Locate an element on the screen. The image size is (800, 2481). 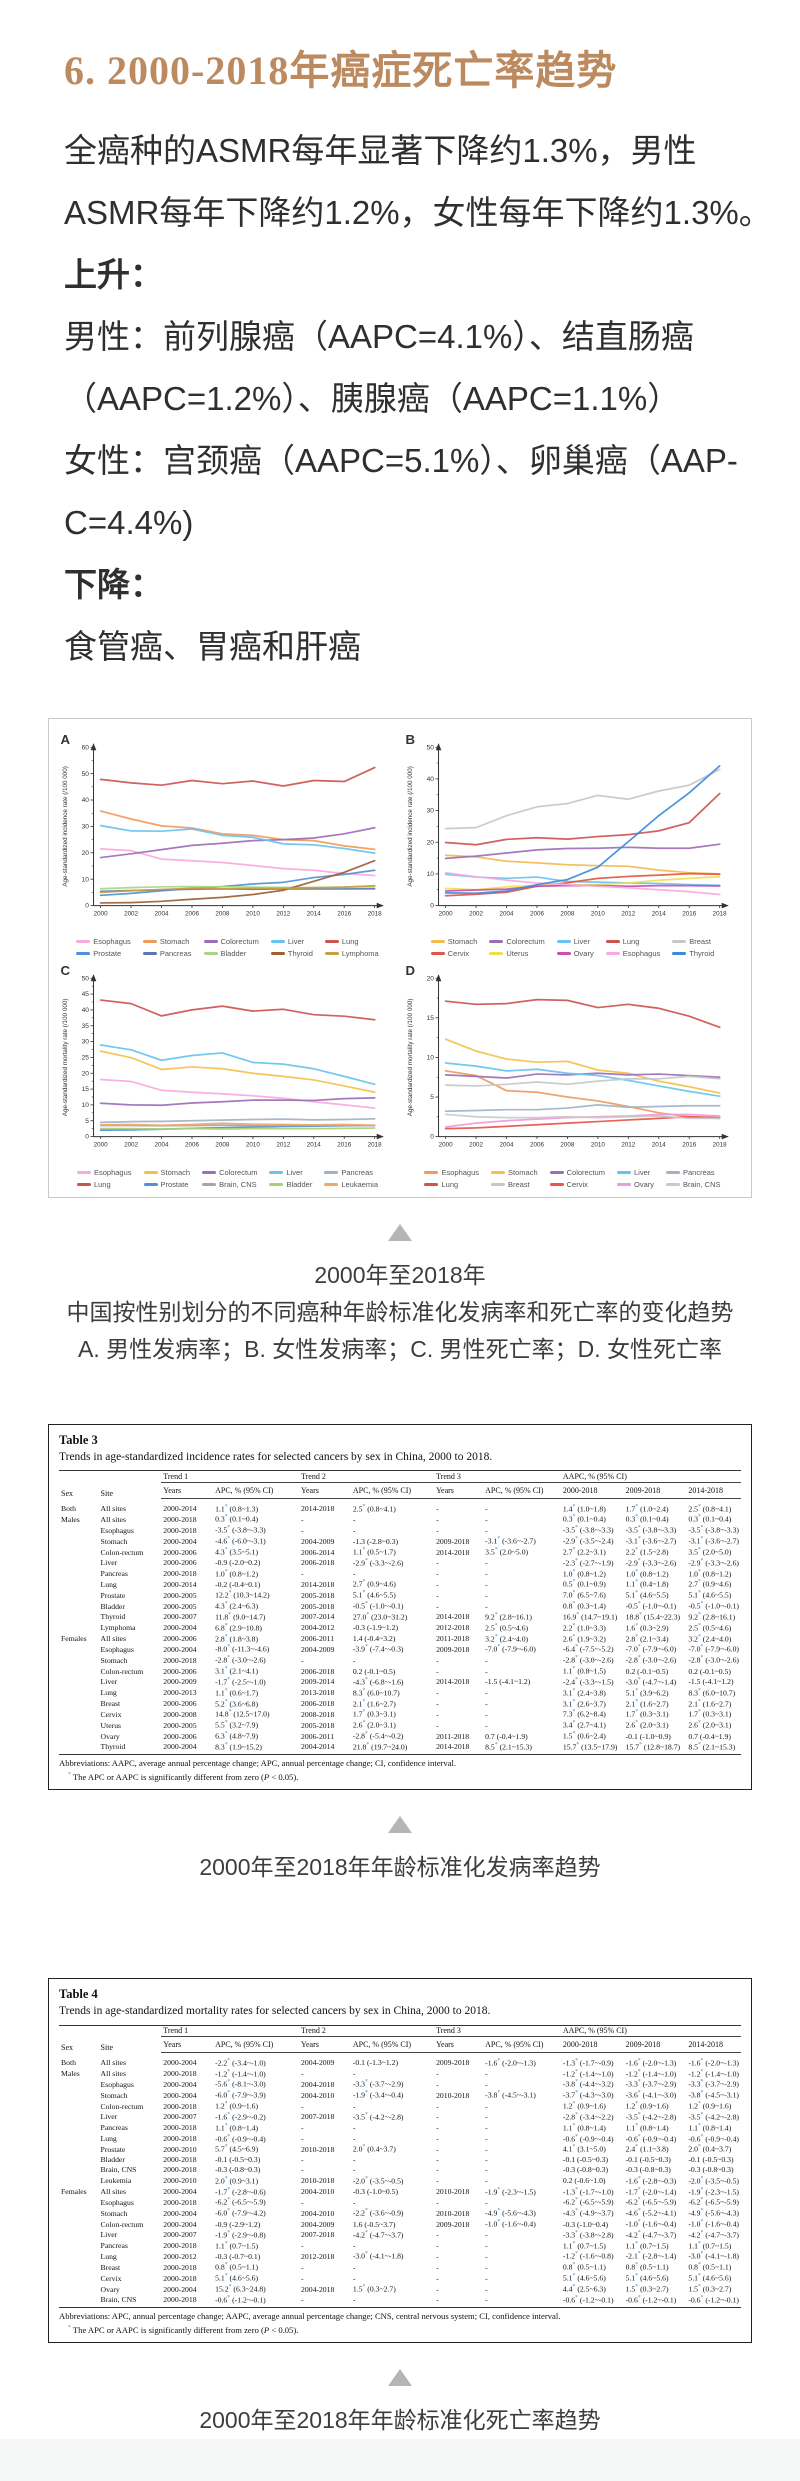
series-stomach is located at coordinates (582, 864).